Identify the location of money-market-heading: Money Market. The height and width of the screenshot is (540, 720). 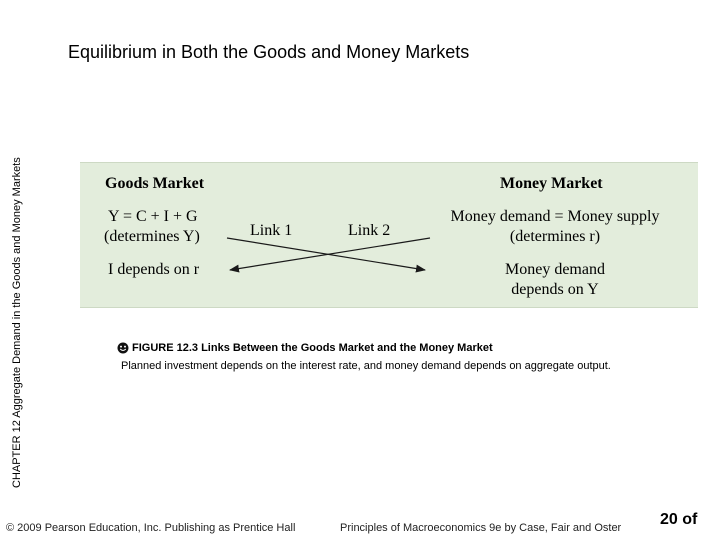
(551, 183).